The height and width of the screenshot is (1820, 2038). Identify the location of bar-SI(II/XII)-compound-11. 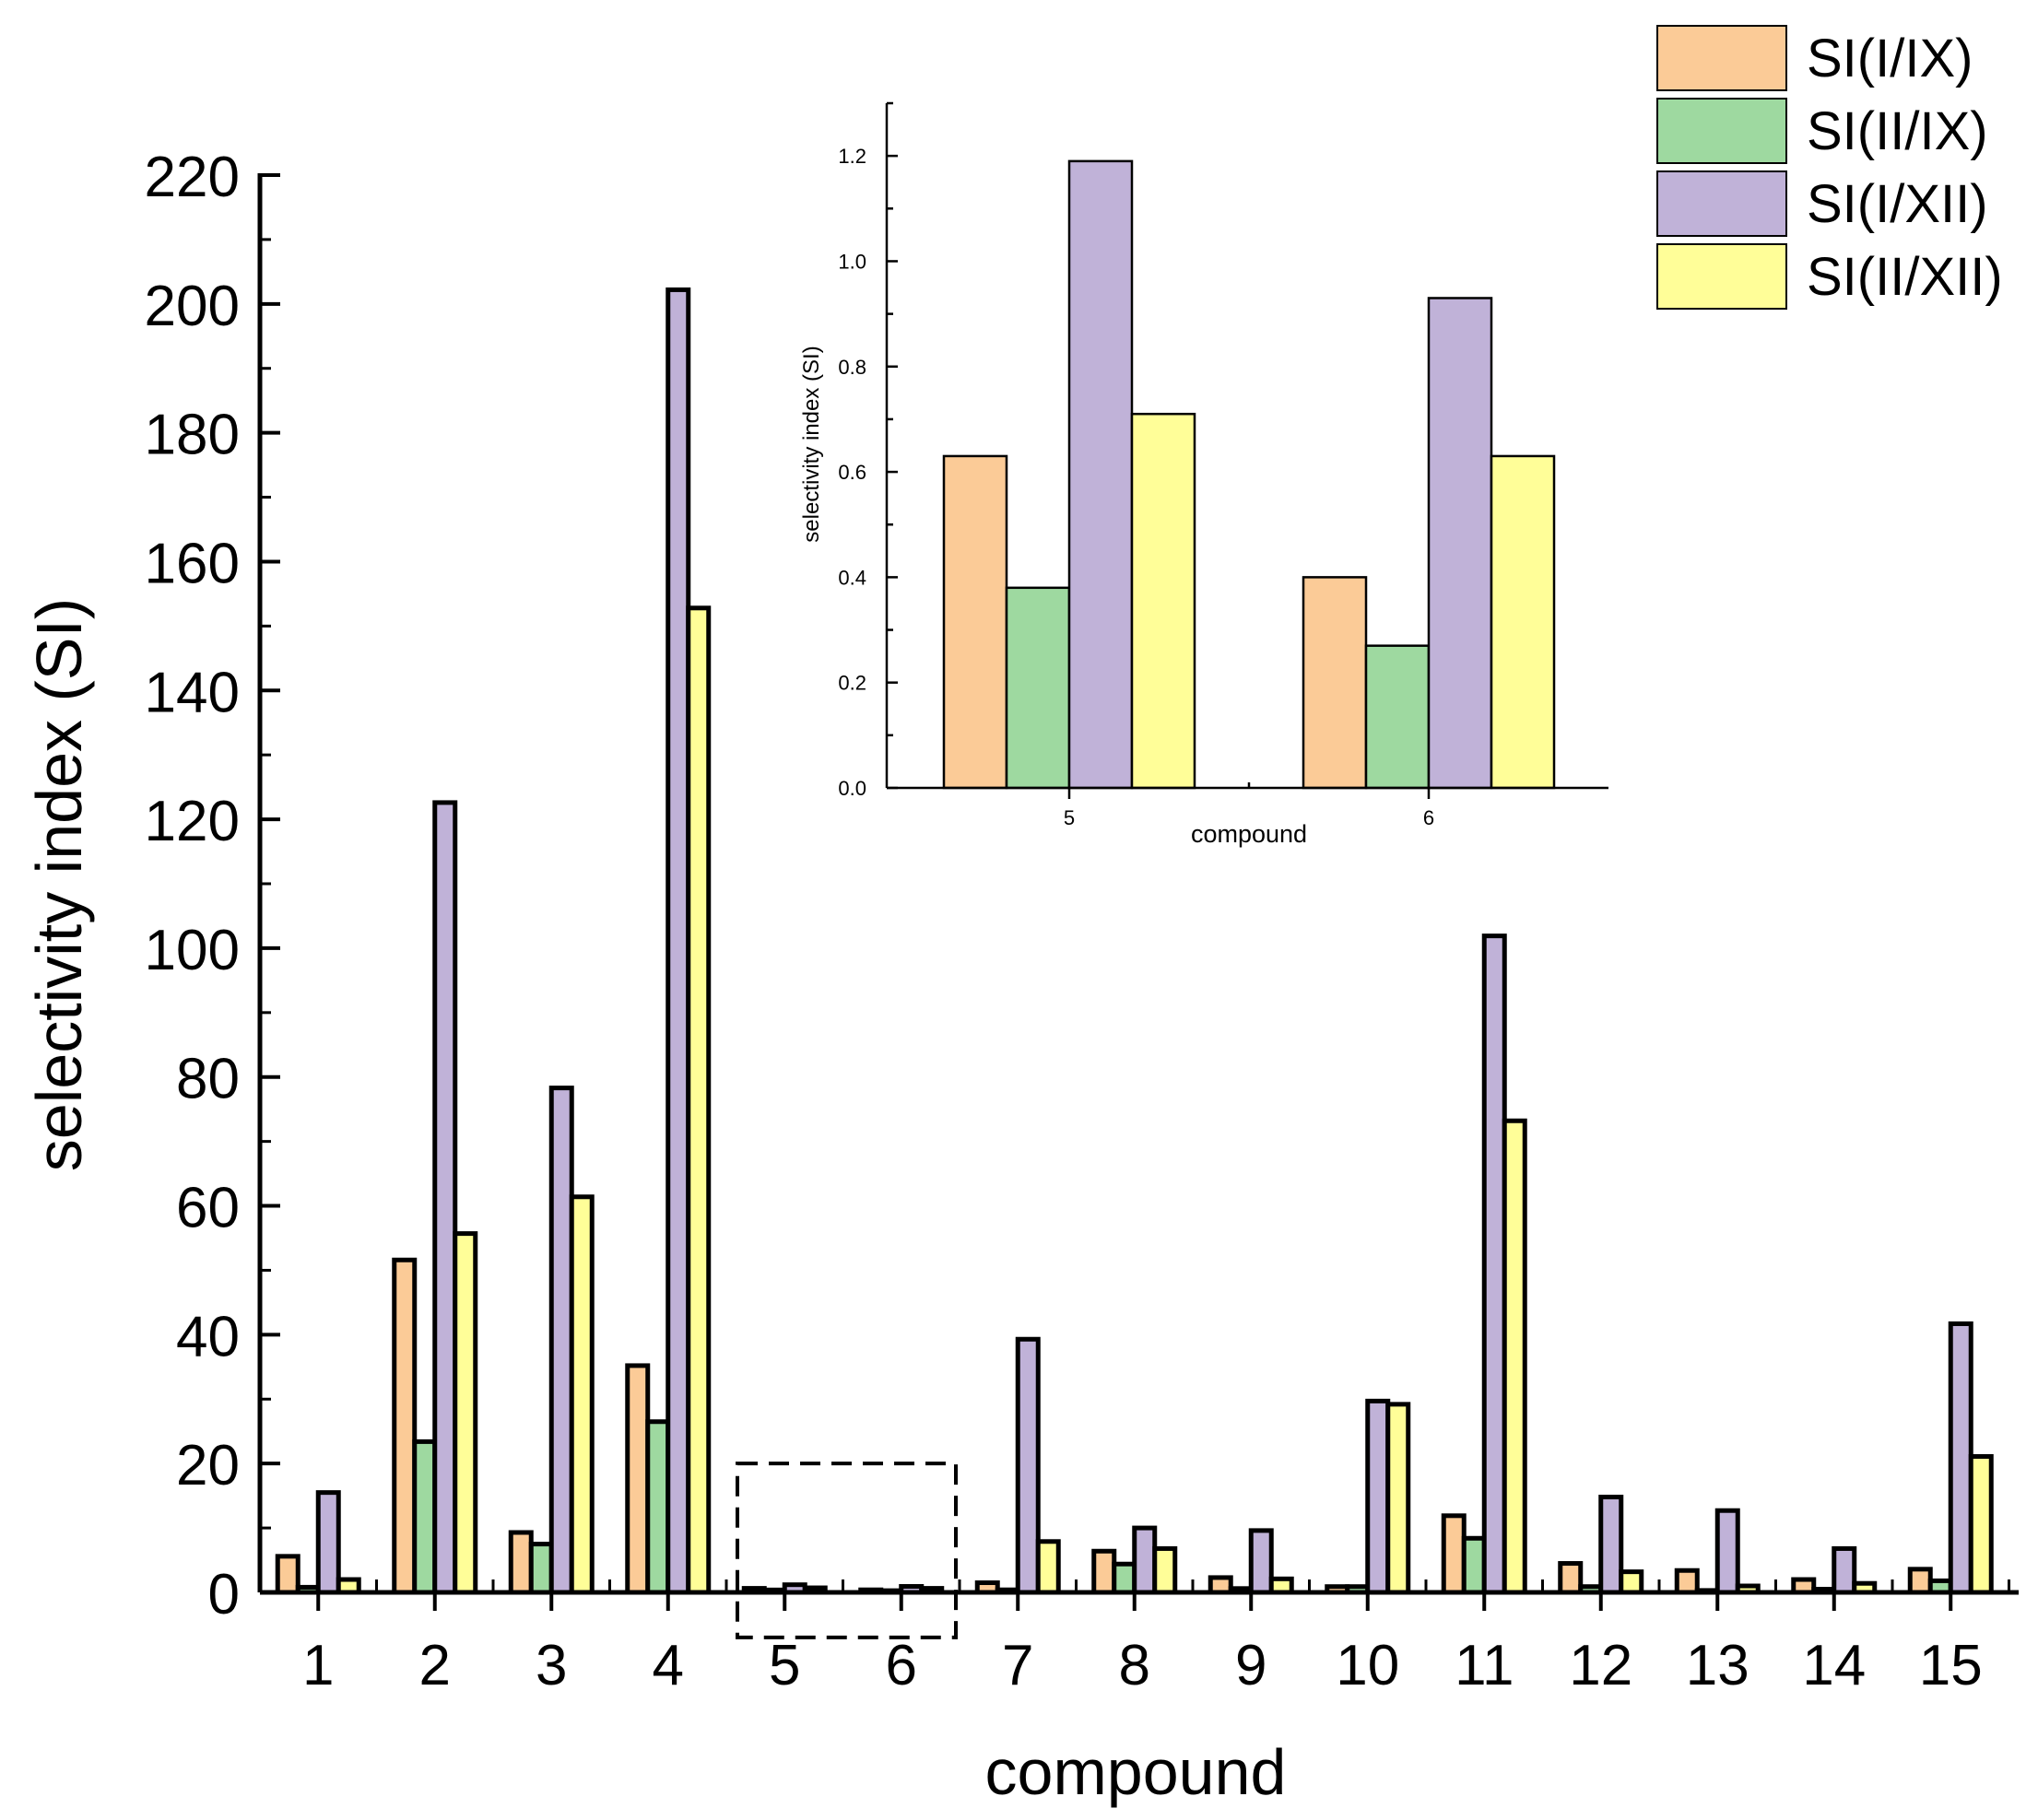
(1514, 1356).